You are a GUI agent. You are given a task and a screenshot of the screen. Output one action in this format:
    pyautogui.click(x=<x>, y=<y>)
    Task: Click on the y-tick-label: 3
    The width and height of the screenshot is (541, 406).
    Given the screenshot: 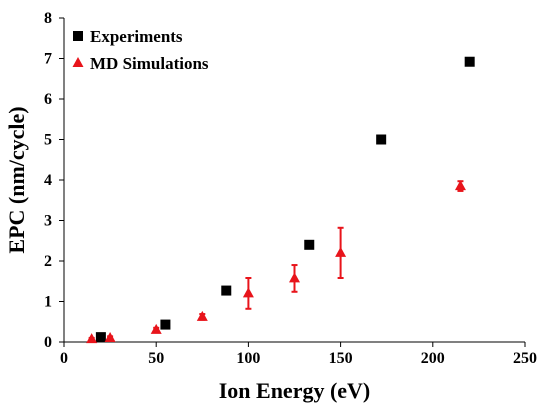 What is the action you would take?
    pyautogui.click(x=48, y=221)
    